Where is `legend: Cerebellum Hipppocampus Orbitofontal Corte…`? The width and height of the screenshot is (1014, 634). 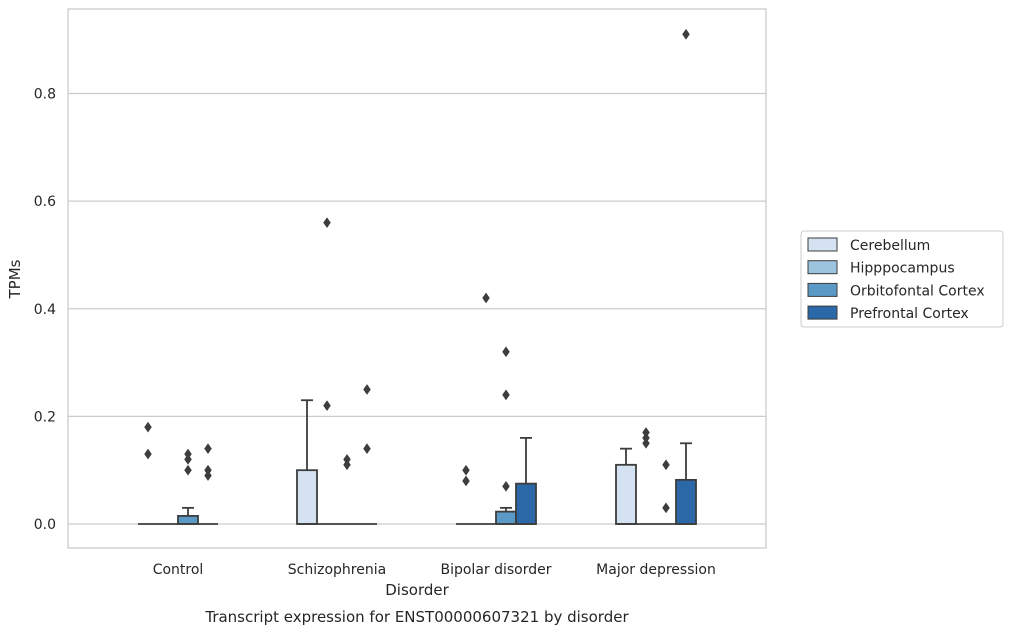
legend: Cerebellum Hipppocampus Orbitofontal Corte… is located at coordinates (902, 279).